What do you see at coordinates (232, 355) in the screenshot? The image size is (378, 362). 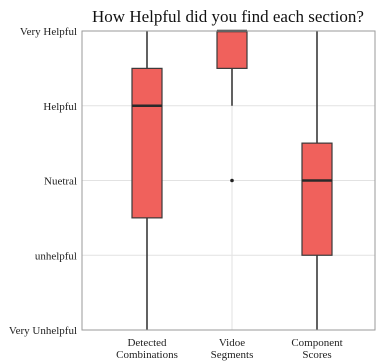 I see `x-tick-label: Segments` at bounding box center [232, 355].